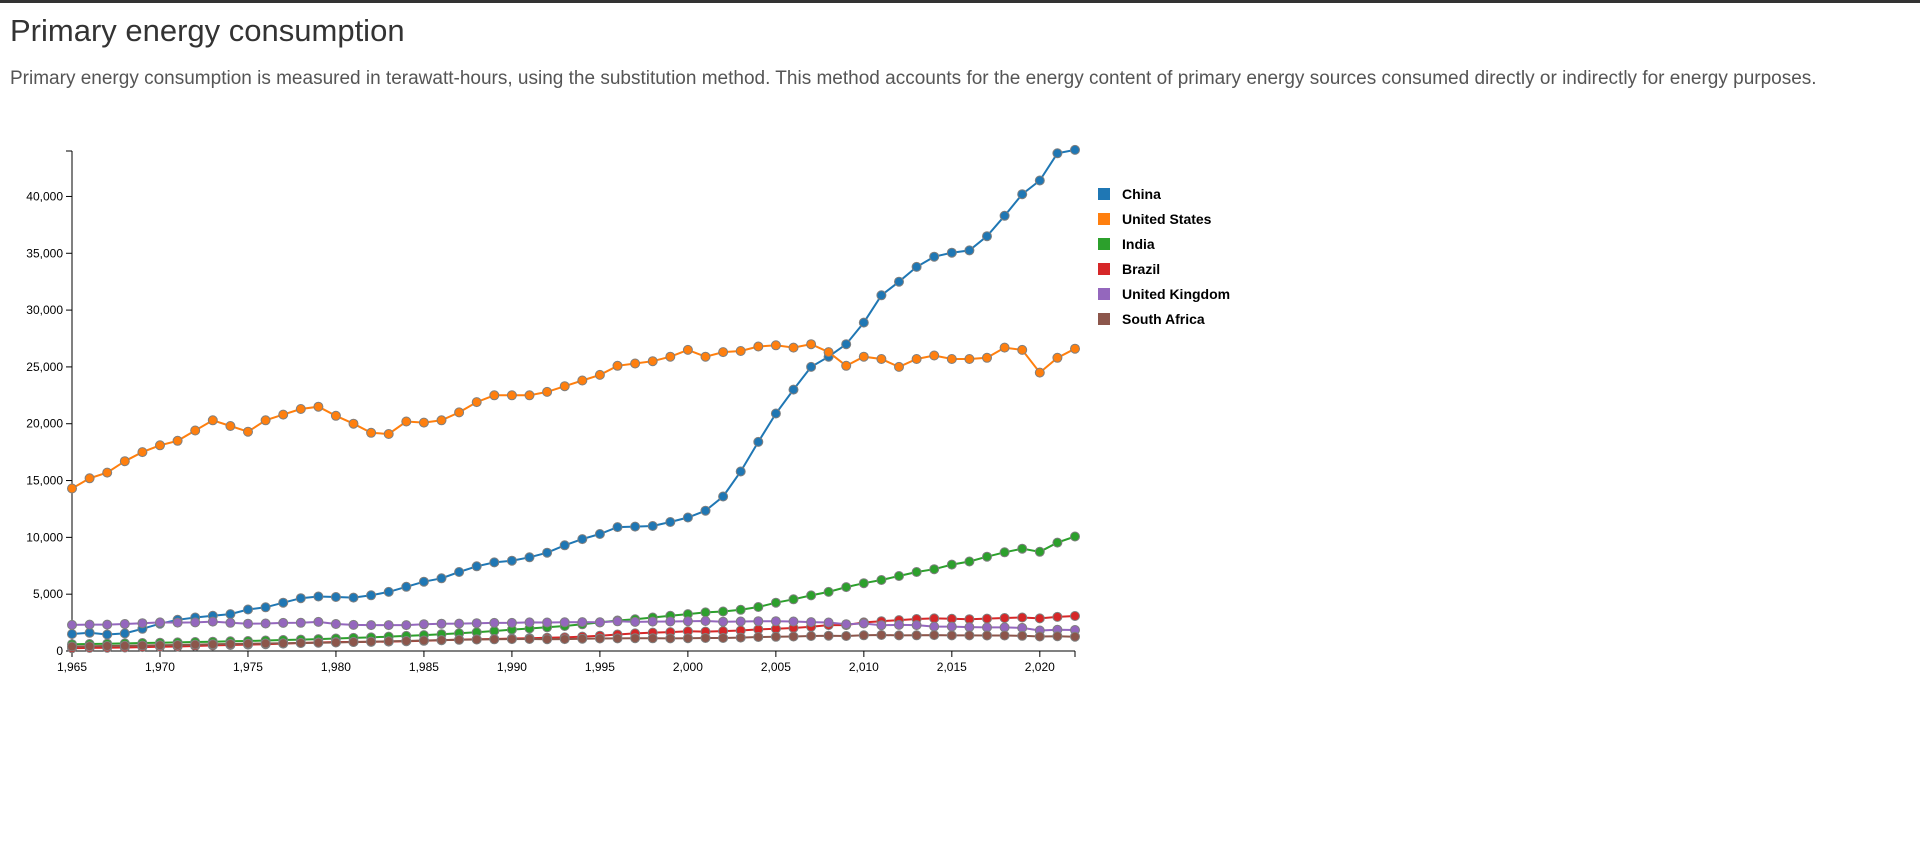 Image resolution: width=1920 pixels, height=863 pixels. I want to click on x-tick-label: 1,995, so click(600, 667).